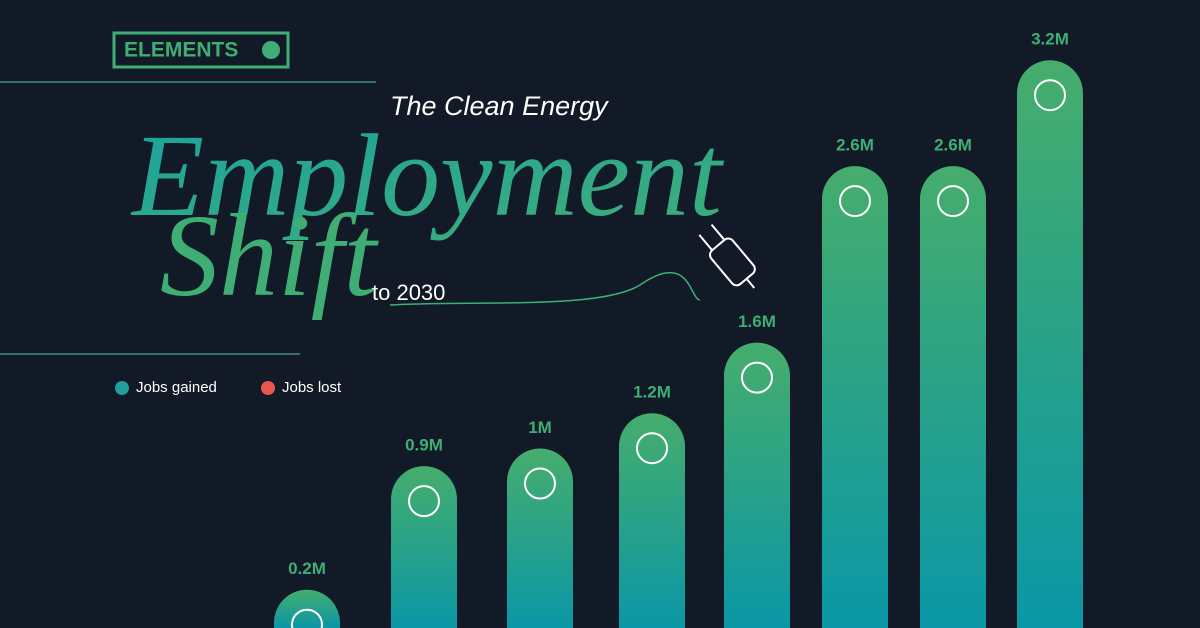 This screenshot has width=1200, height=628. Describe the element at coordinates (652, 392) in the screenshot. I see `value-label: 1.2M` at that location.